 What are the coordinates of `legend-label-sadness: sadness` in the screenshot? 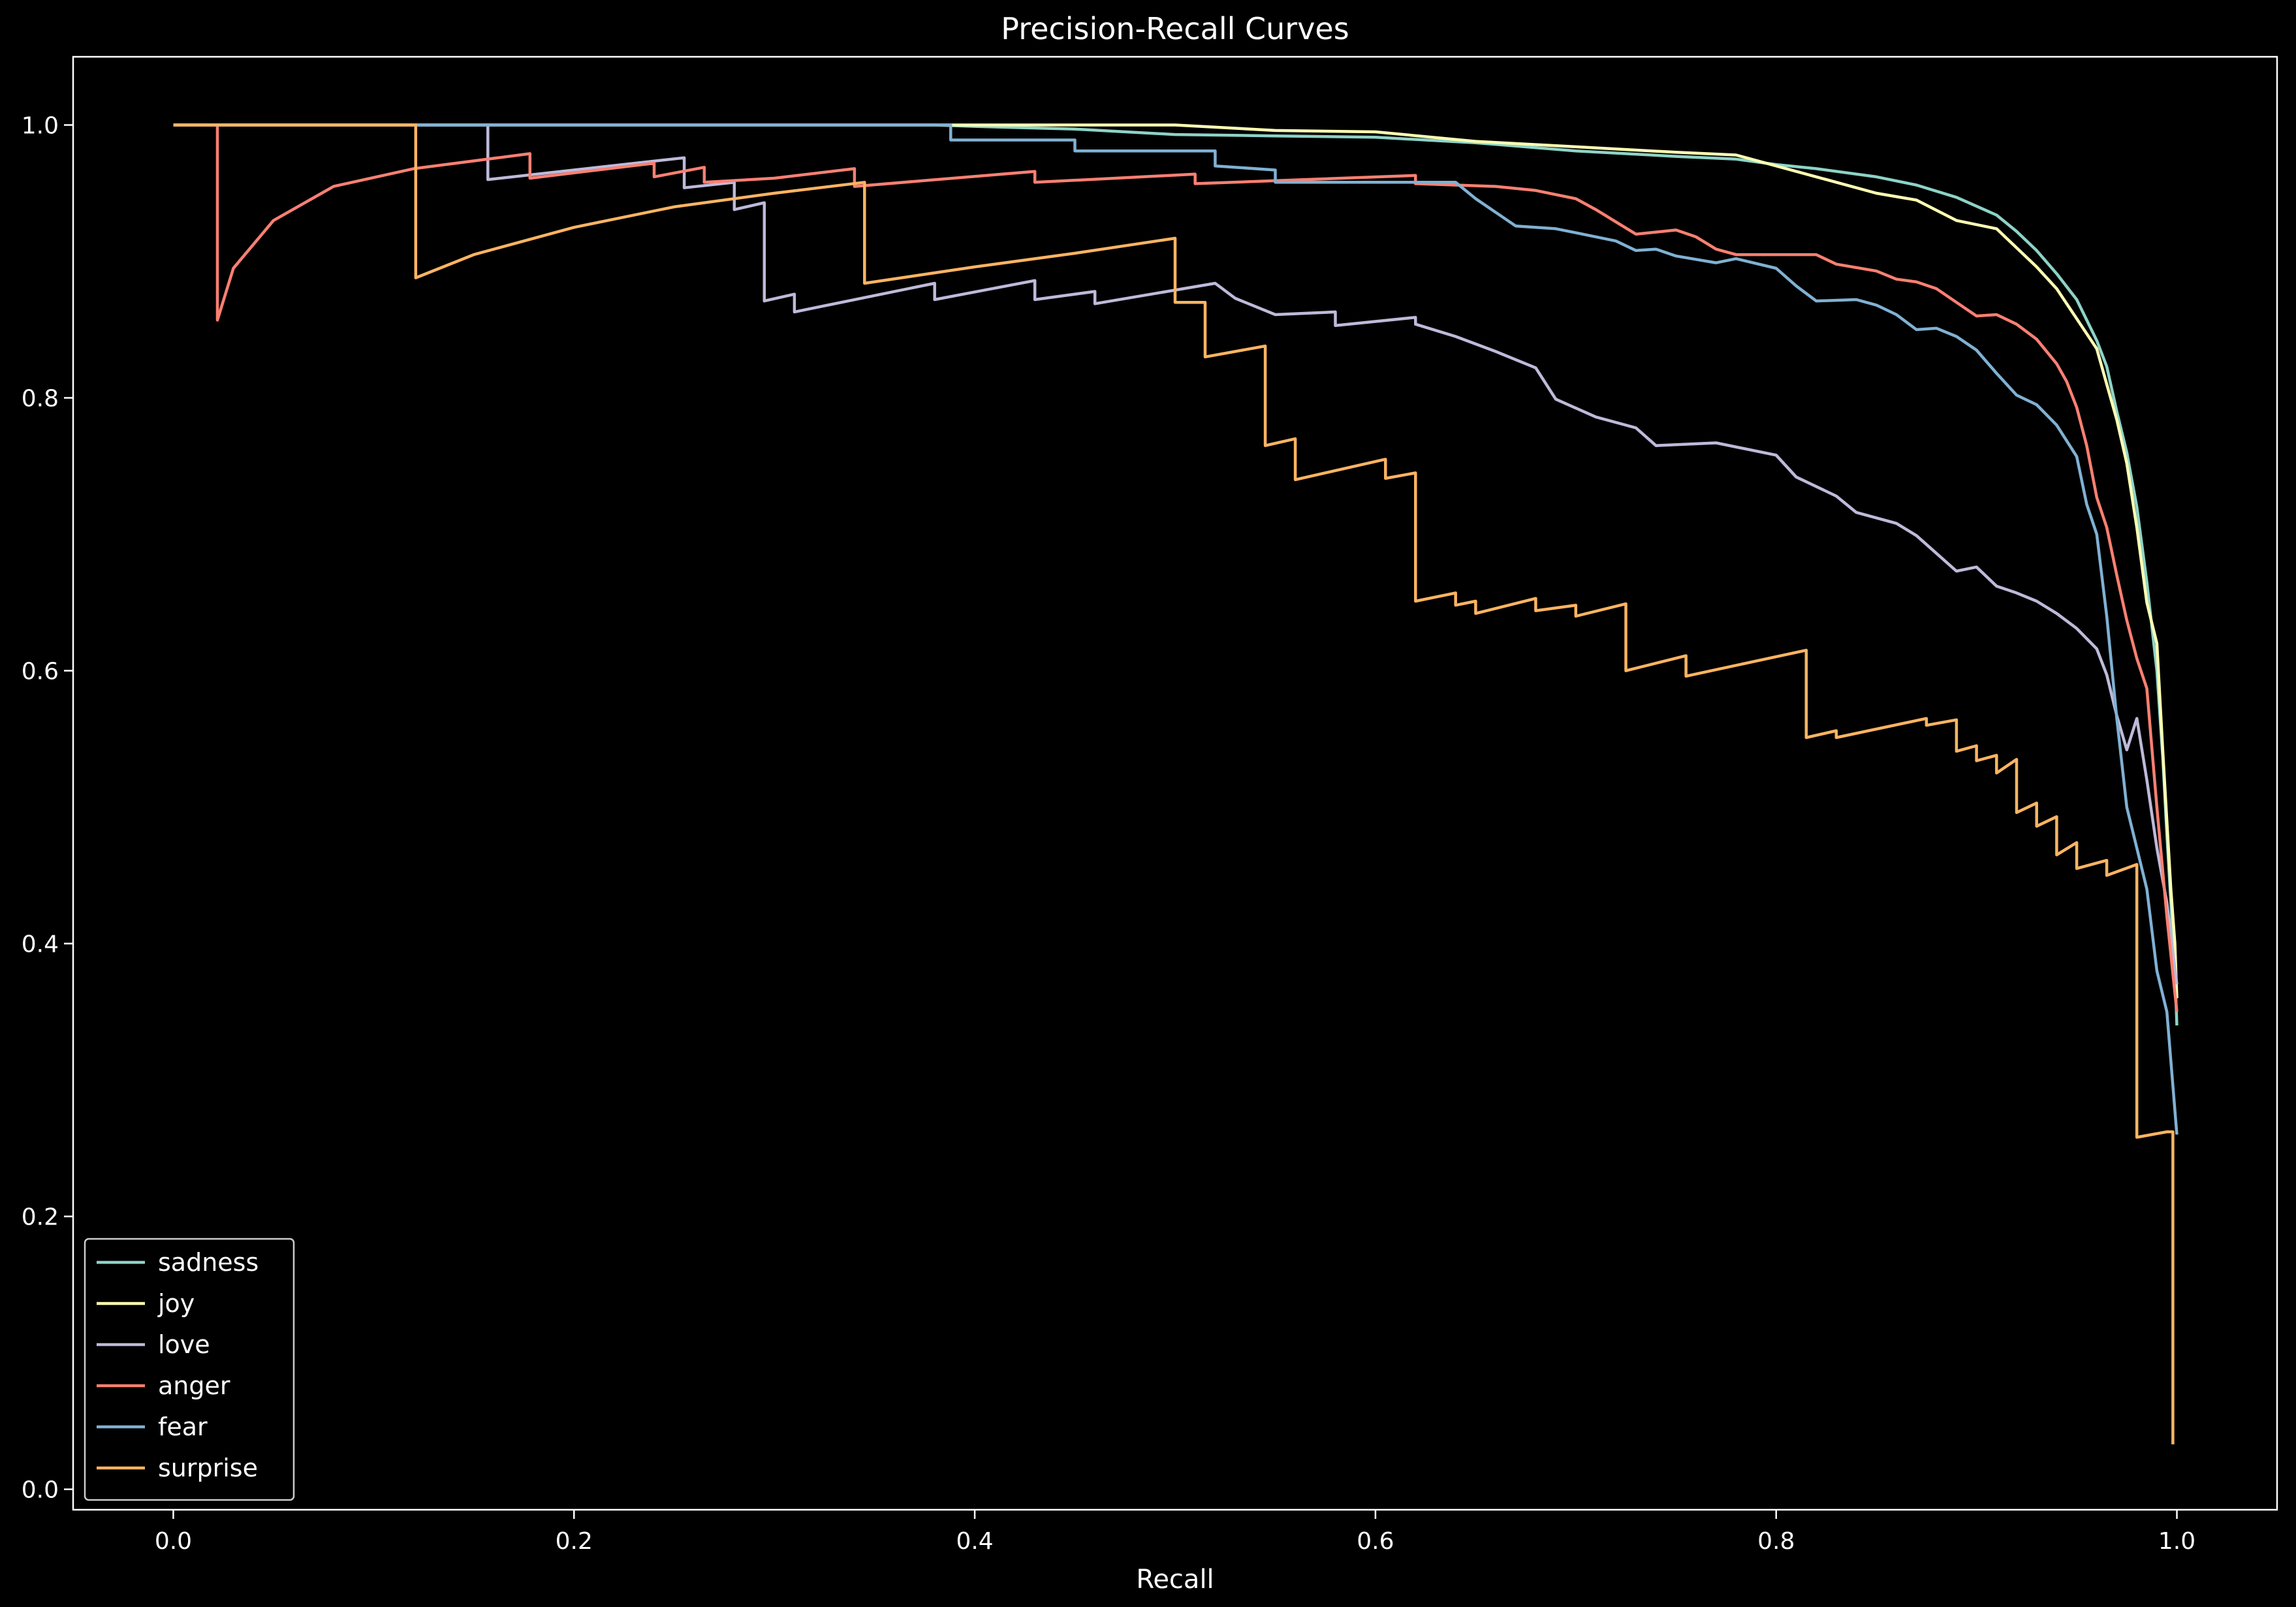 It's located at (209, 1262).